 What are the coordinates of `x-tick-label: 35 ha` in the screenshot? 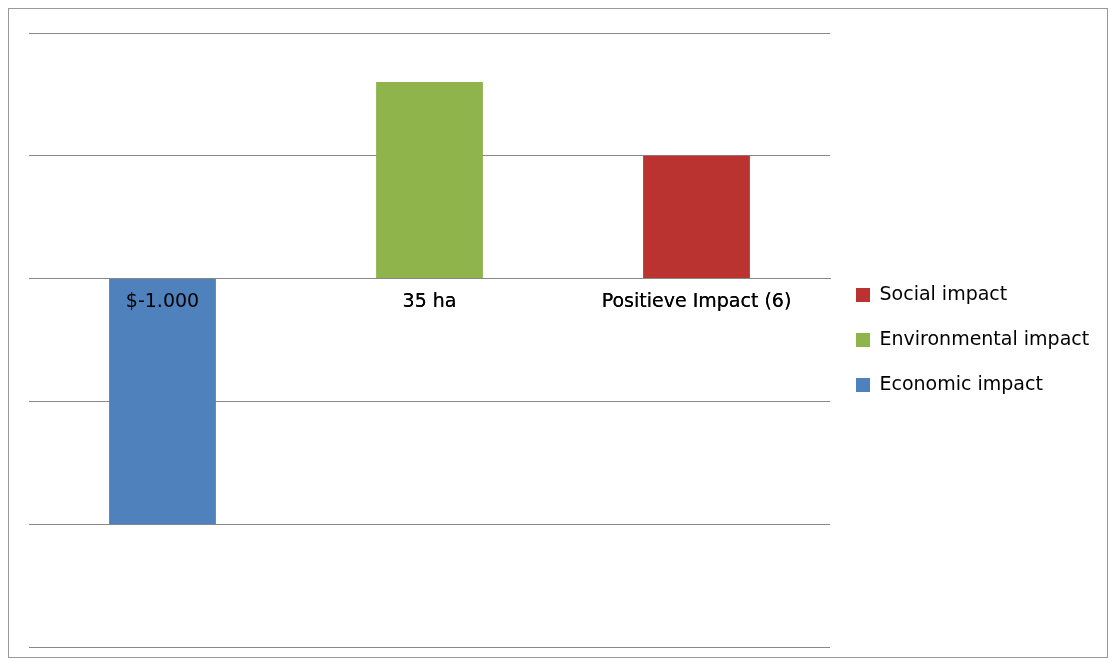 It's located at (429, 299).